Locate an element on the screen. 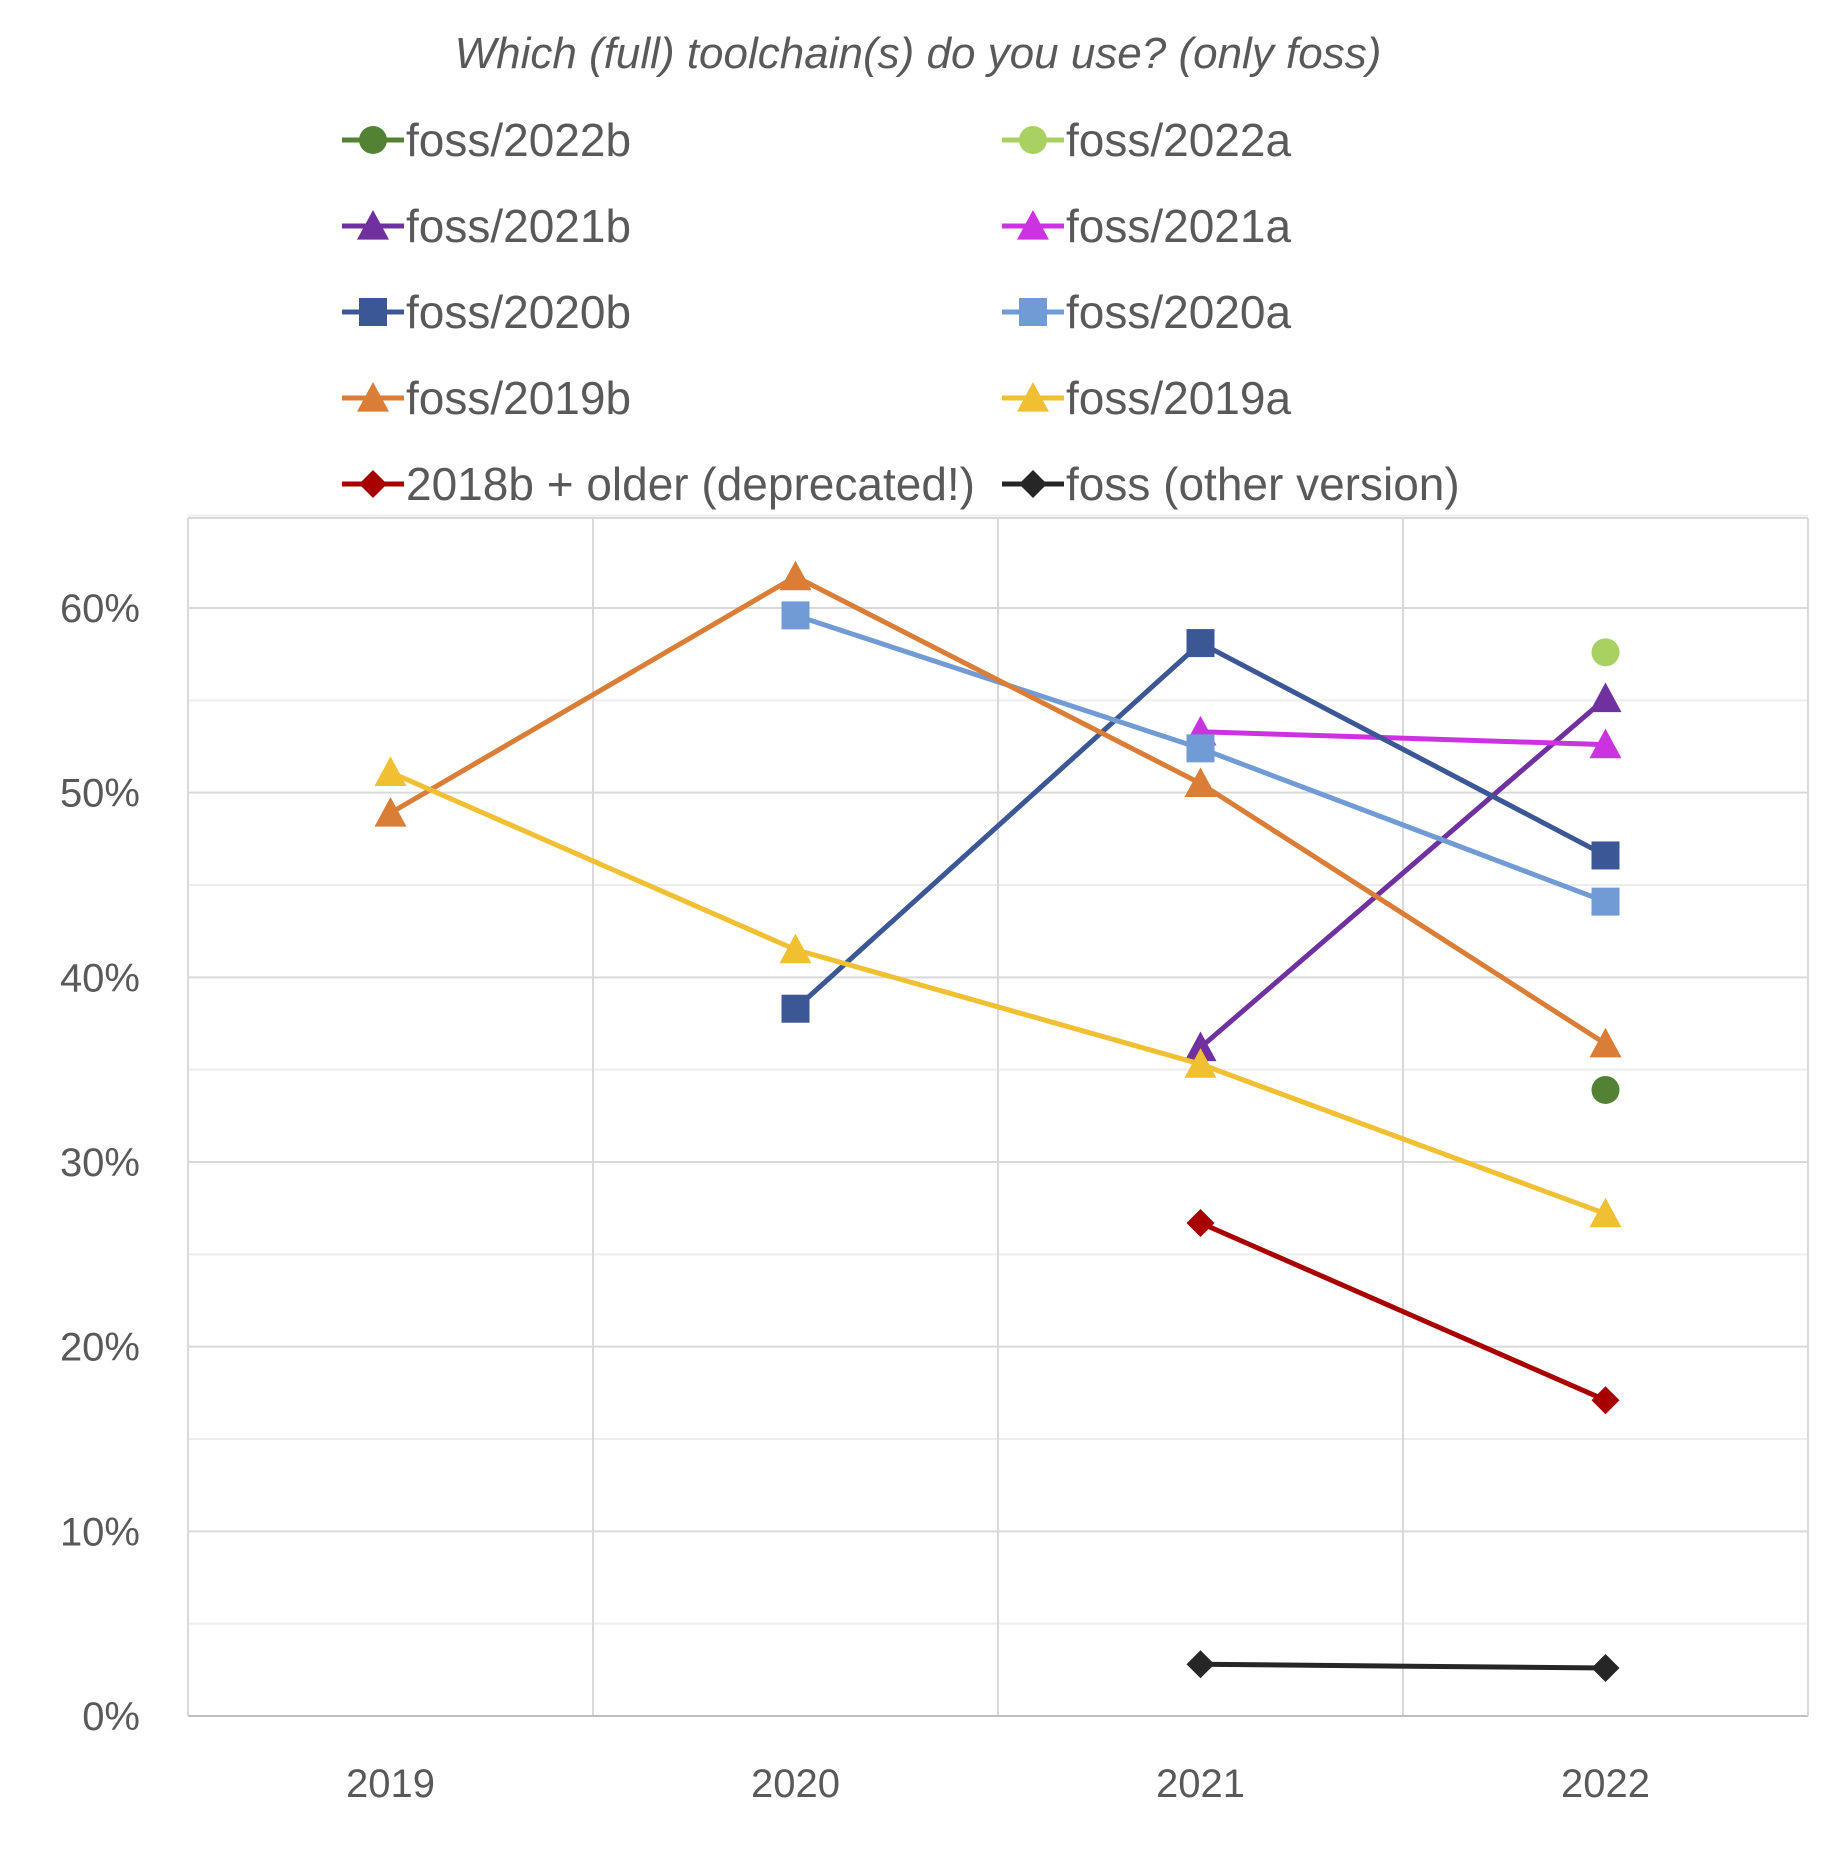  legend-entry-foss-2021a: foss/2021a is located at coordinates (1178, 226).